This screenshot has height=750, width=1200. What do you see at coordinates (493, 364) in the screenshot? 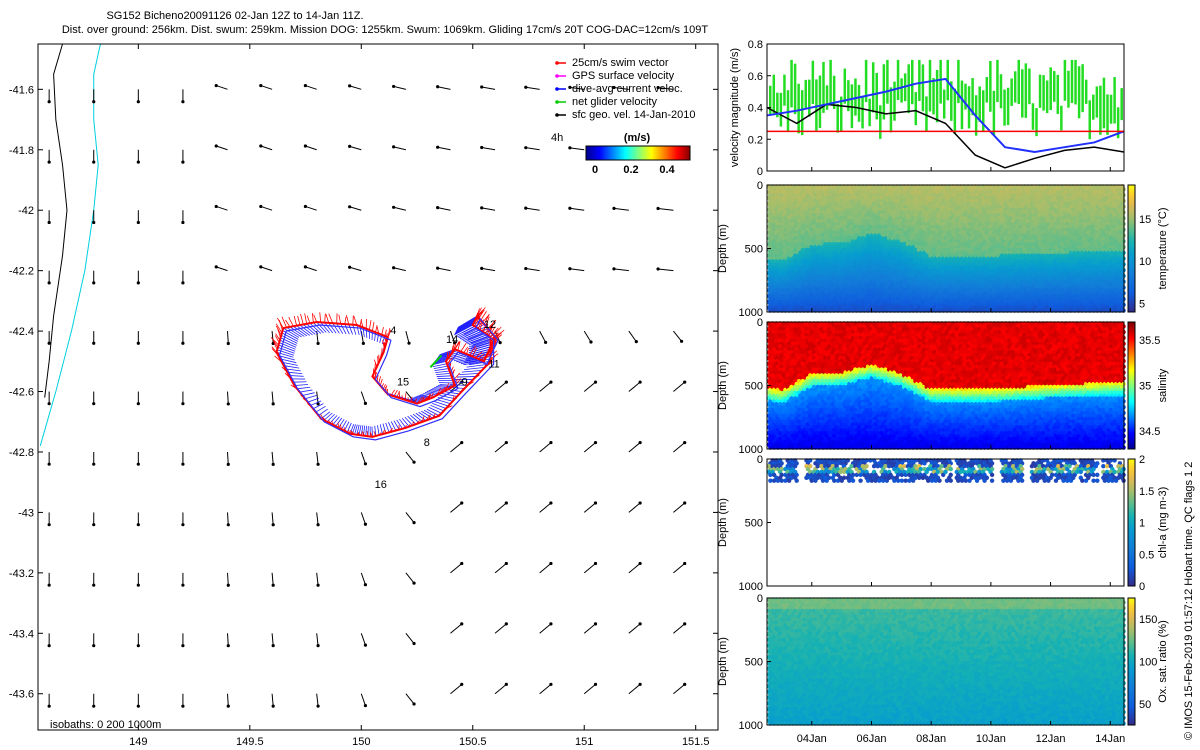
I see `day-label: 11` at bounding box center [493, 364].